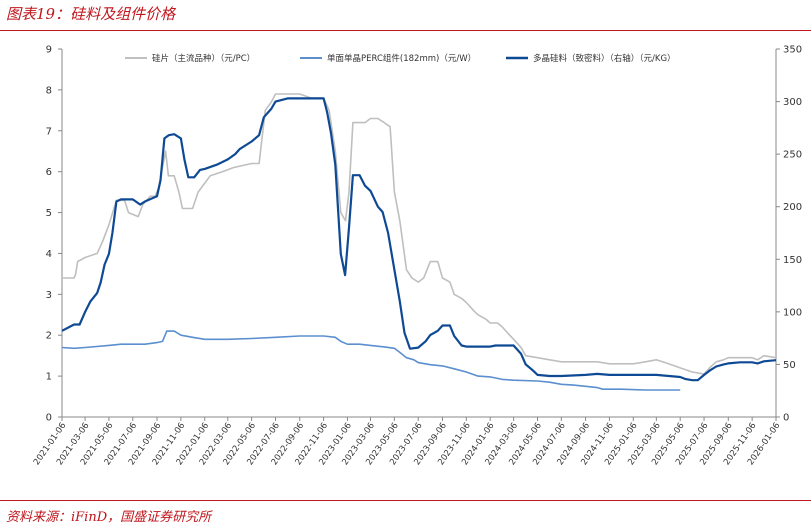  What do you see at coordinates (49, 418) in the screenshot?
I see `left-axis-tick-label: 0` at bounding box center [49, 418].